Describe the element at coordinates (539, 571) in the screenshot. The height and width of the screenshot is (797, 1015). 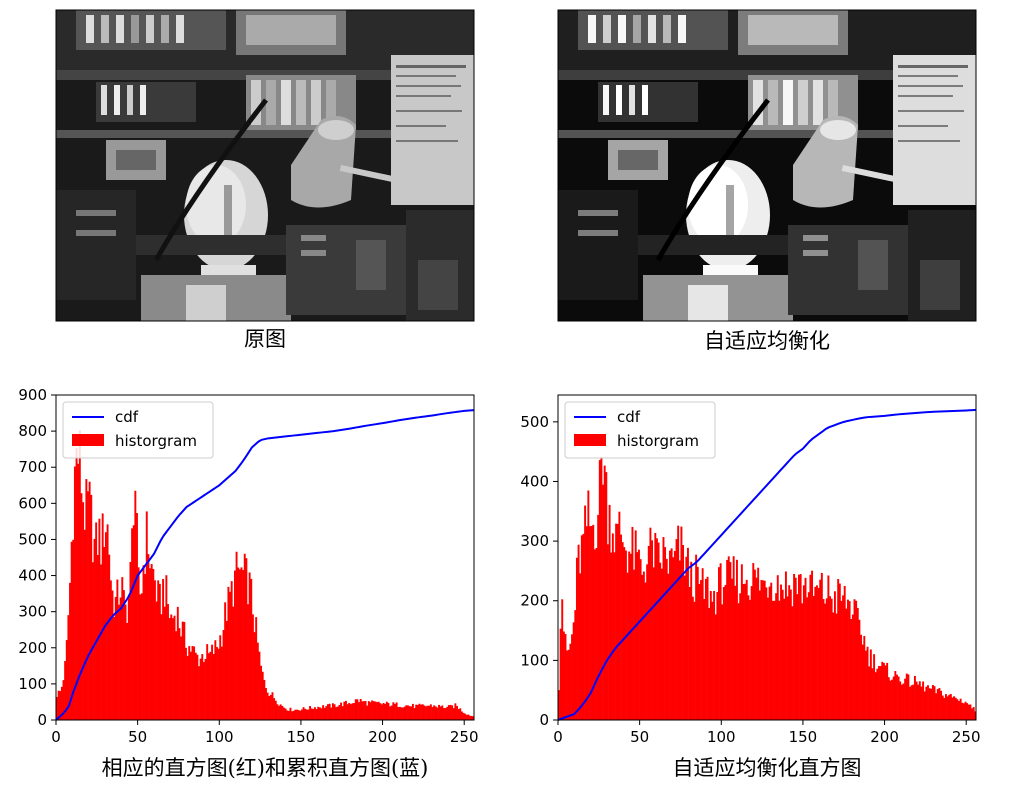
I see `y-axis: 0 100 200 300 400 500` at that location.